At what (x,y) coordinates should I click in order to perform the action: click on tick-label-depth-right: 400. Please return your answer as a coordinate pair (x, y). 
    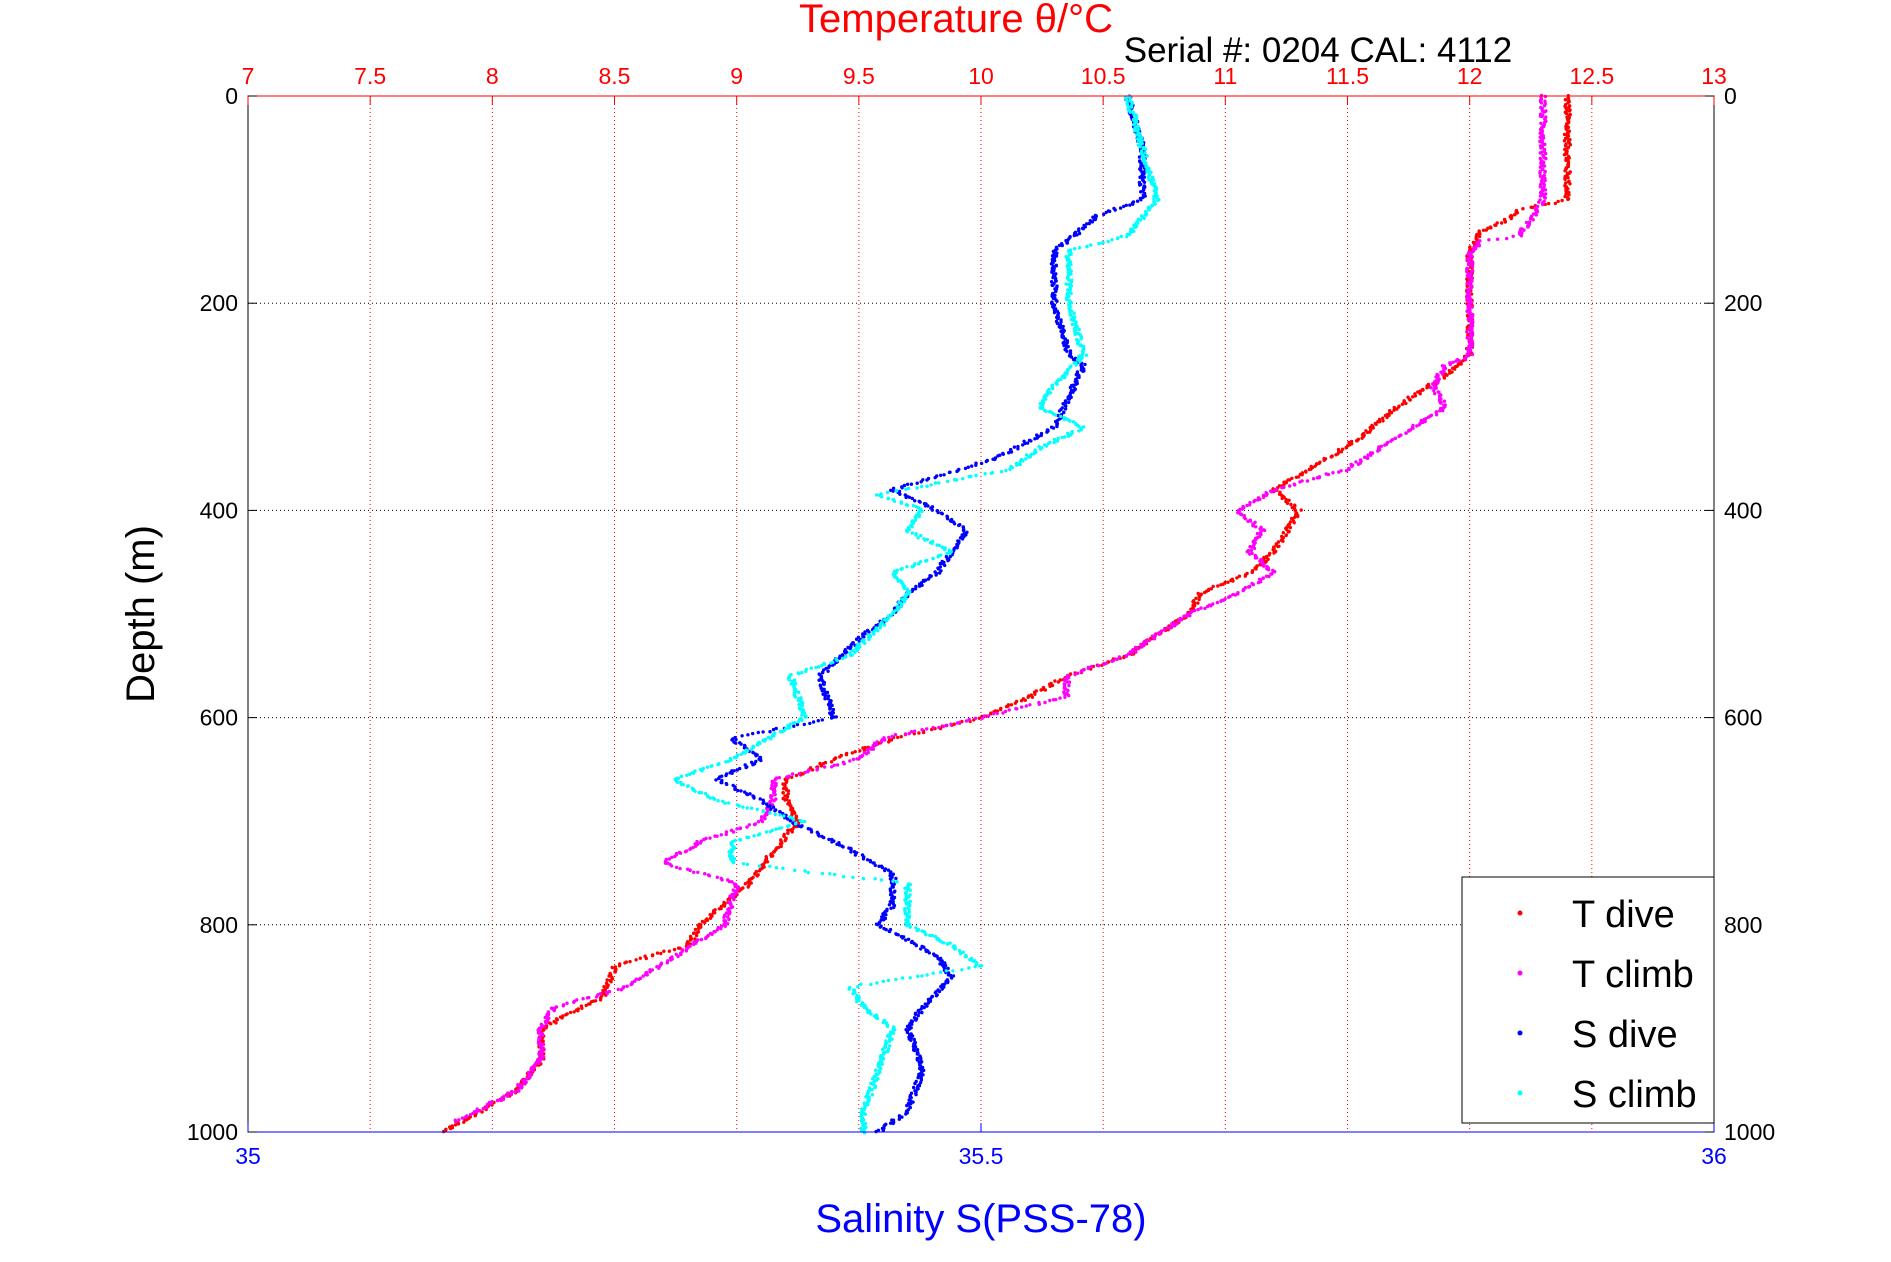
    Looking at the image, I should click on (1743, 510).